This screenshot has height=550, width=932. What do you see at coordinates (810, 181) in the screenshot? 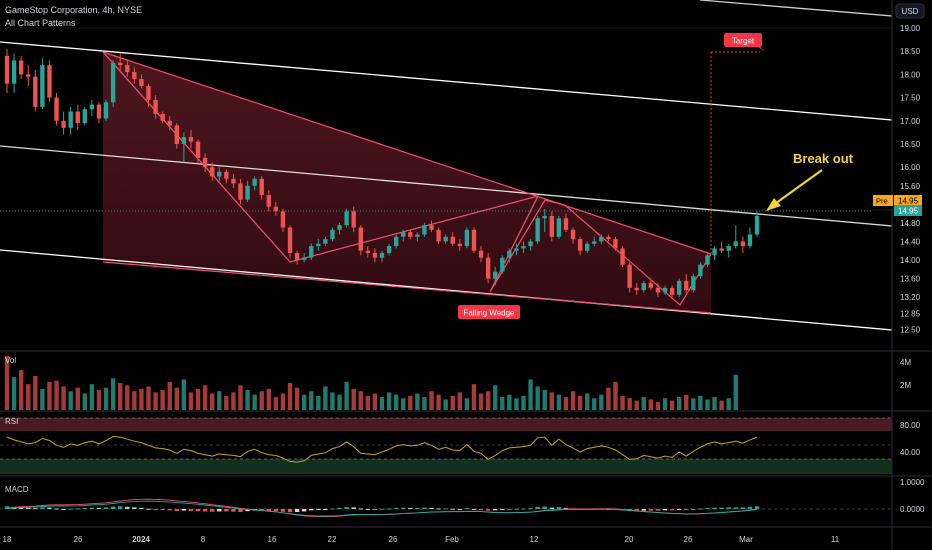
I see `breakout-annotation: Break out` at bounding box center [810, 181].